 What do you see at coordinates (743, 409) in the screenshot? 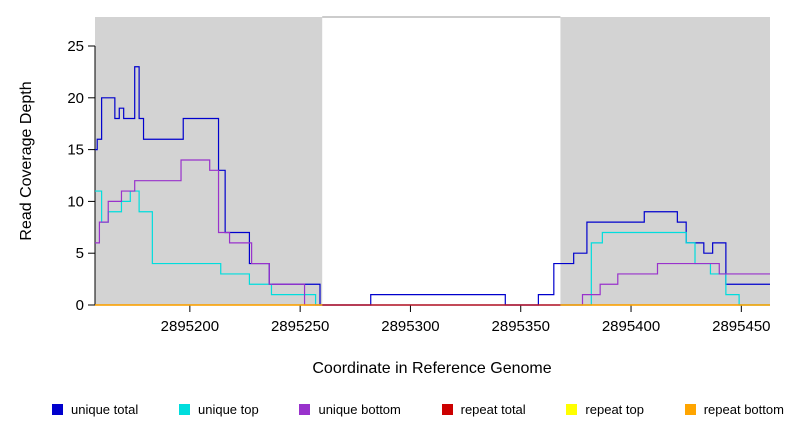
I see `legend-label-repeat-bottom: repeat bottom` at bounding box center [743, 409].